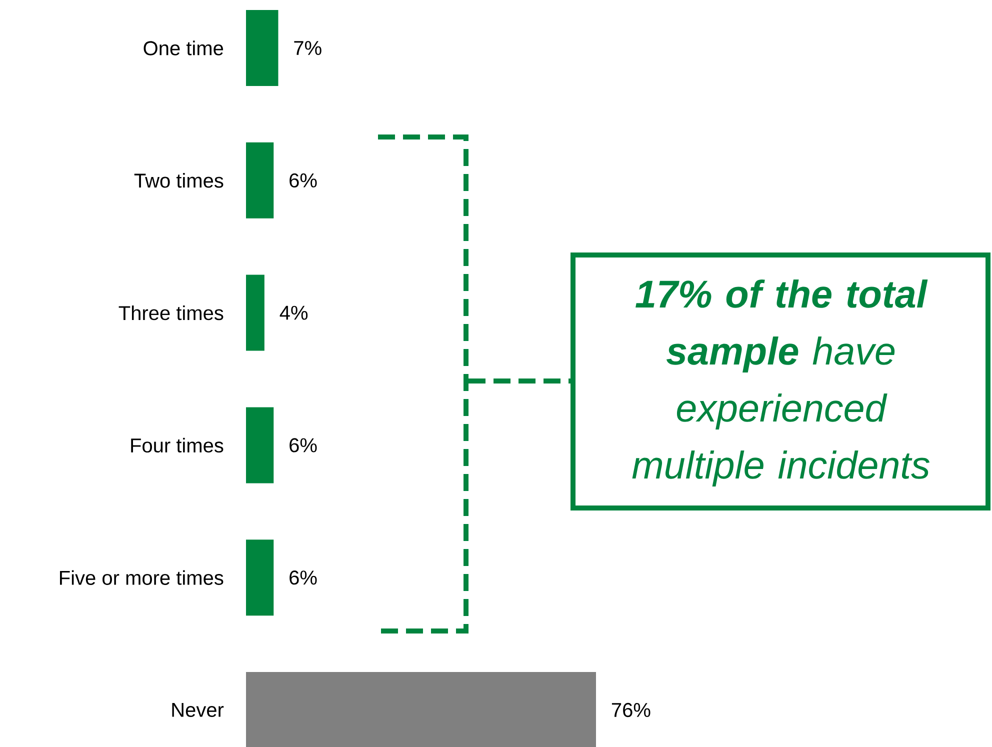 The height and width of the screenshot is (747, 992). Describe the element at coordinates (179, 180) in the screenshot. I see `y-tick-label: Two times` at that location.